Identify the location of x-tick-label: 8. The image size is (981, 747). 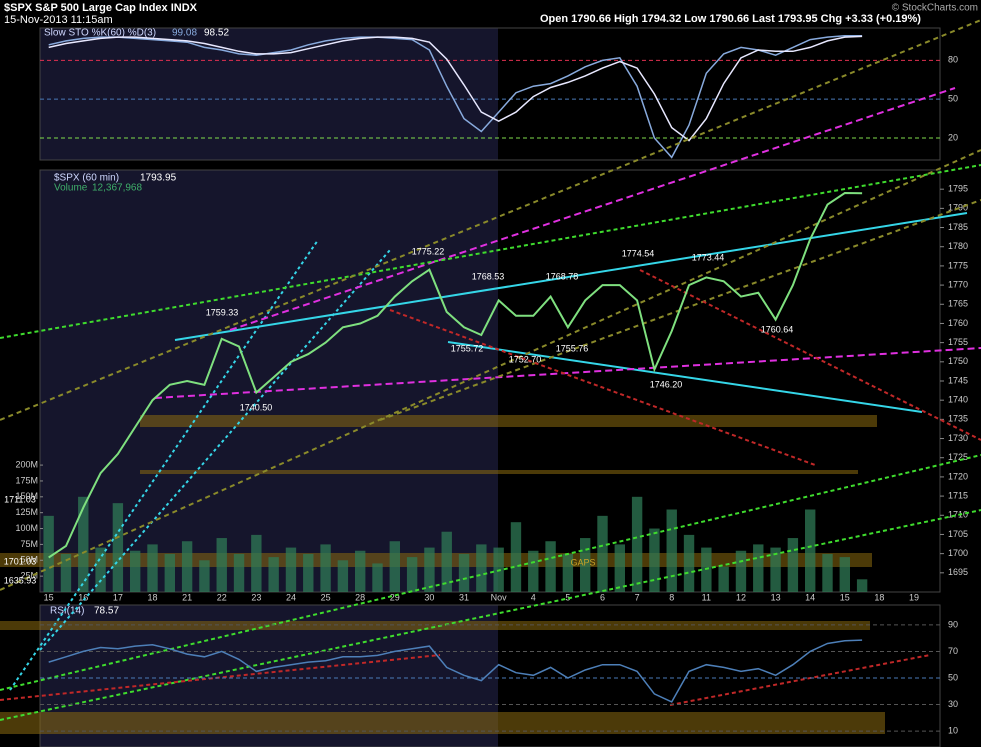
(671, 597).